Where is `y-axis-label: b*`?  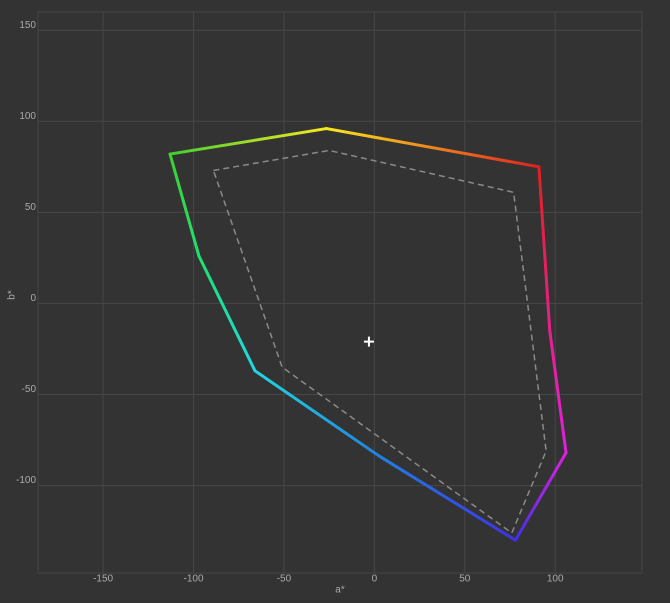 y-axis-label: b* is located at coordinates (12, 295).